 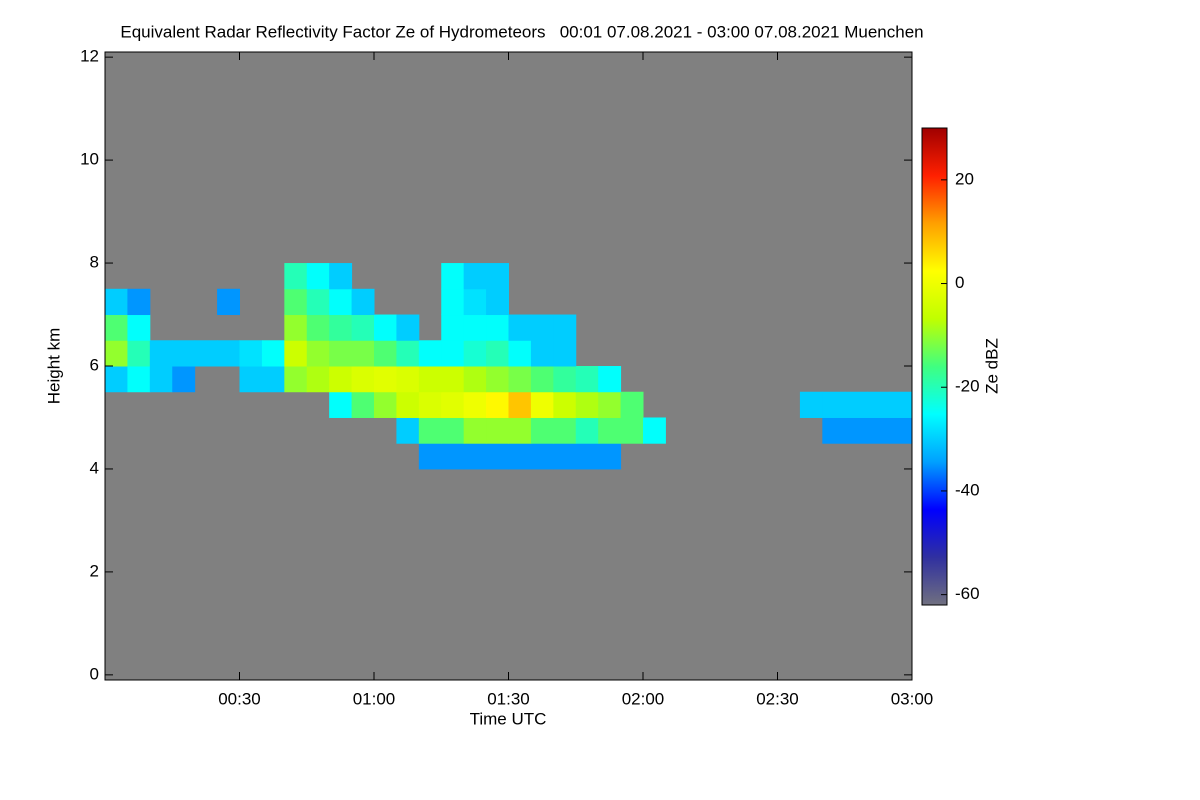 I want to click on y-tick-label: 0, so click(x=94, y=673).